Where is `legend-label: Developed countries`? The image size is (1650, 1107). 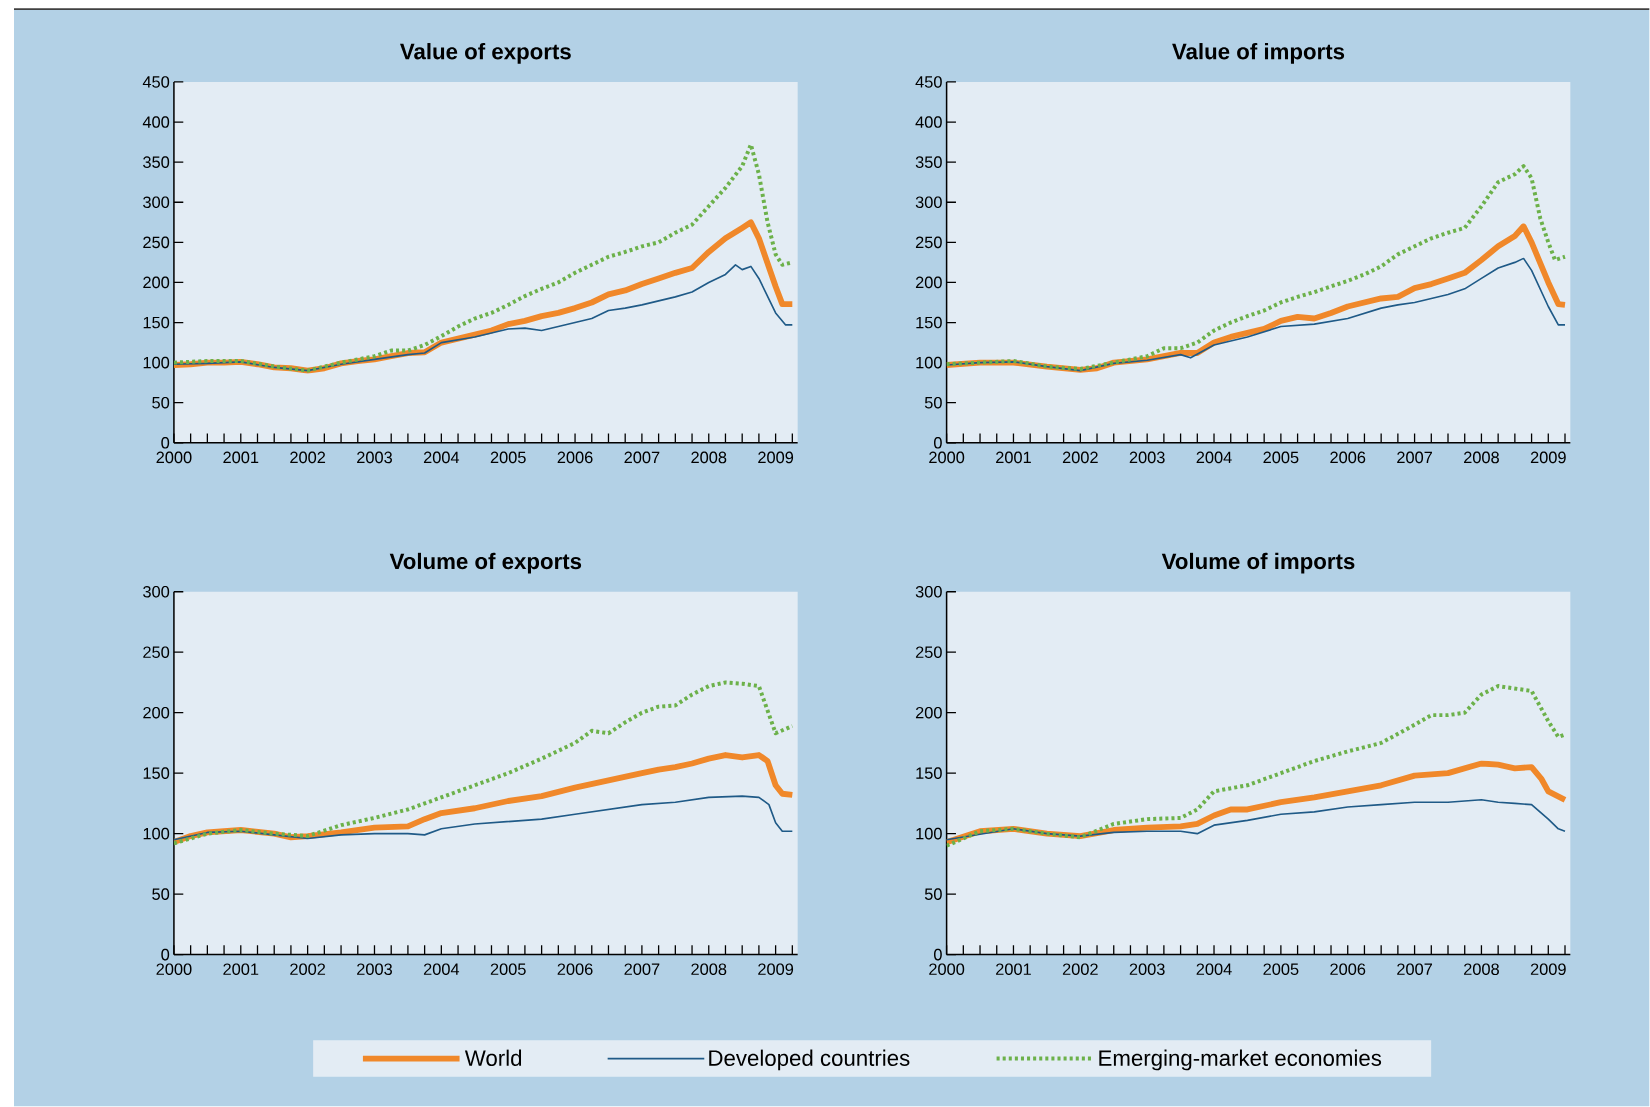 legend-label: Developed countries is located at coordinates (809, 1060).